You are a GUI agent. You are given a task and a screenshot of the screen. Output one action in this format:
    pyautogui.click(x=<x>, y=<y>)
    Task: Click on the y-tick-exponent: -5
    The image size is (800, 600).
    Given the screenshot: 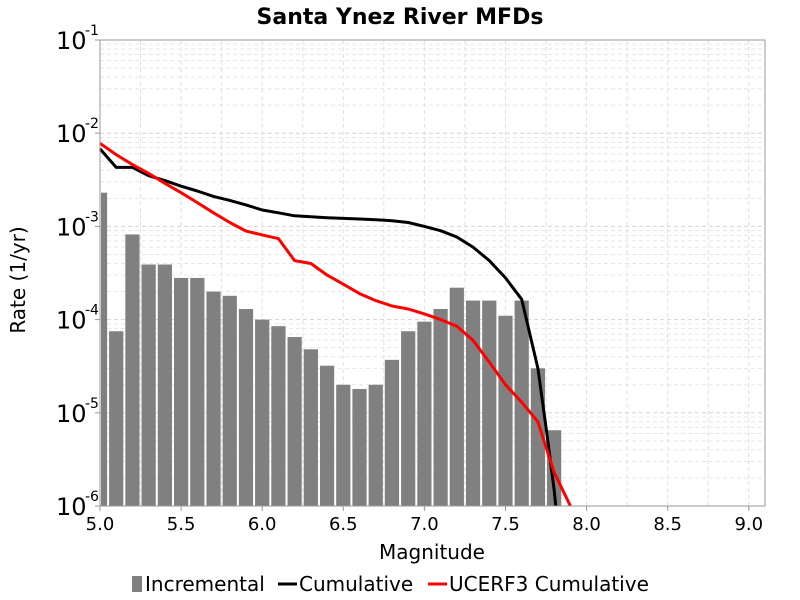 What is the action you would take?
    pyautogui.click(x=92, y=404)
    